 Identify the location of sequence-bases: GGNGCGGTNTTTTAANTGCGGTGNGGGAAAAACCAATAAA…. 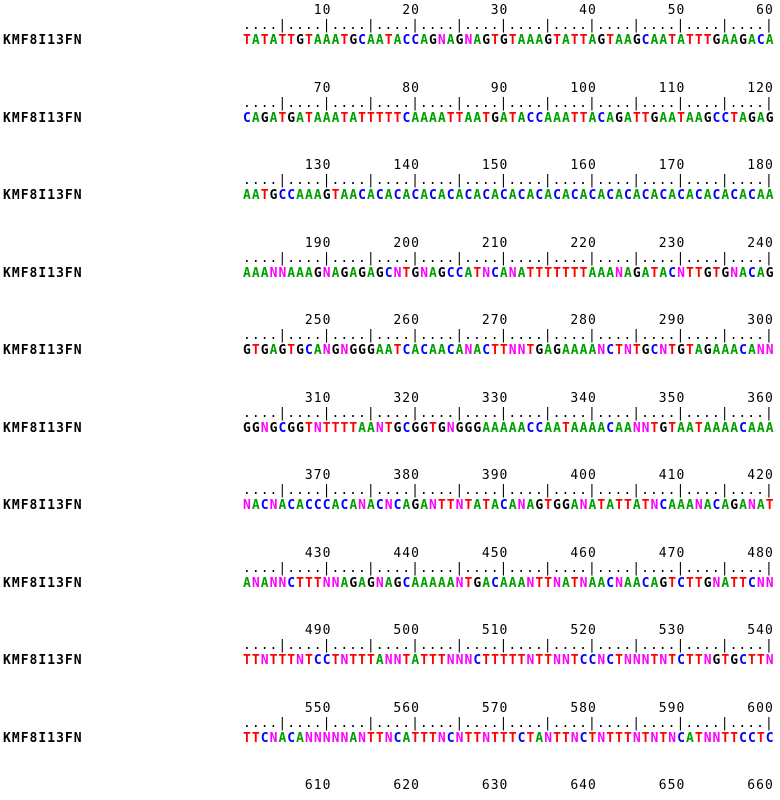
(509, 428).